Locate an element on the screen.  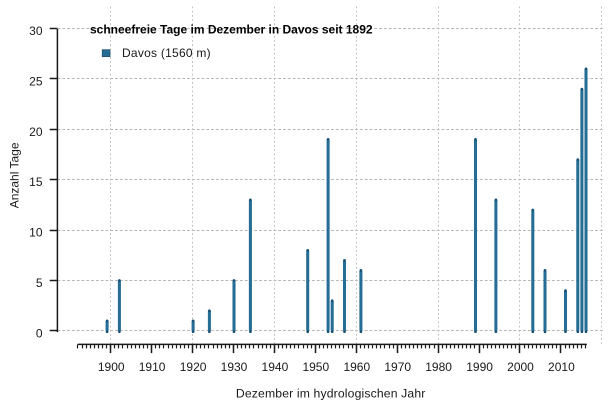
svg-text: 1960 is located at coordinates (356, 367).